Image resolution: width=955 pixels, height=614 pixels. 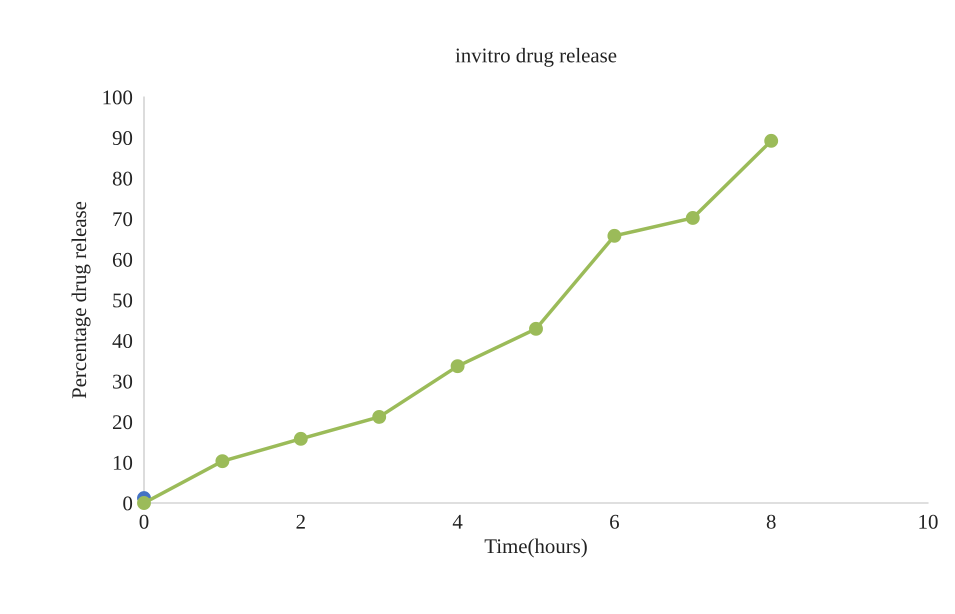 I want to click on y-axis-title: Percentage drug release, so click(x=81, y=300).